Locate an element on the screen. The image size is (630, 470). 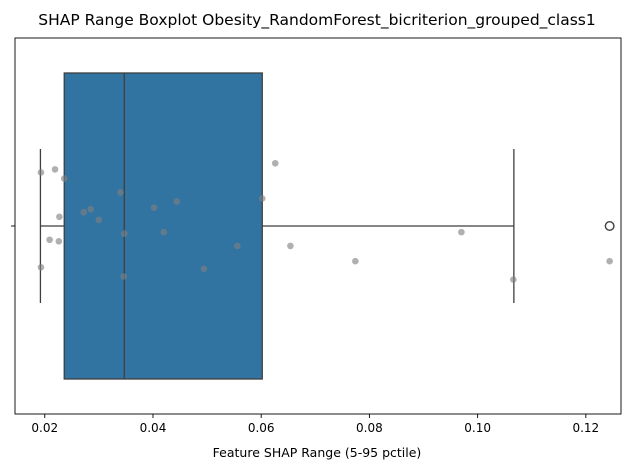
x-tick-label: 0.02 is located at coordinates (44, 428).